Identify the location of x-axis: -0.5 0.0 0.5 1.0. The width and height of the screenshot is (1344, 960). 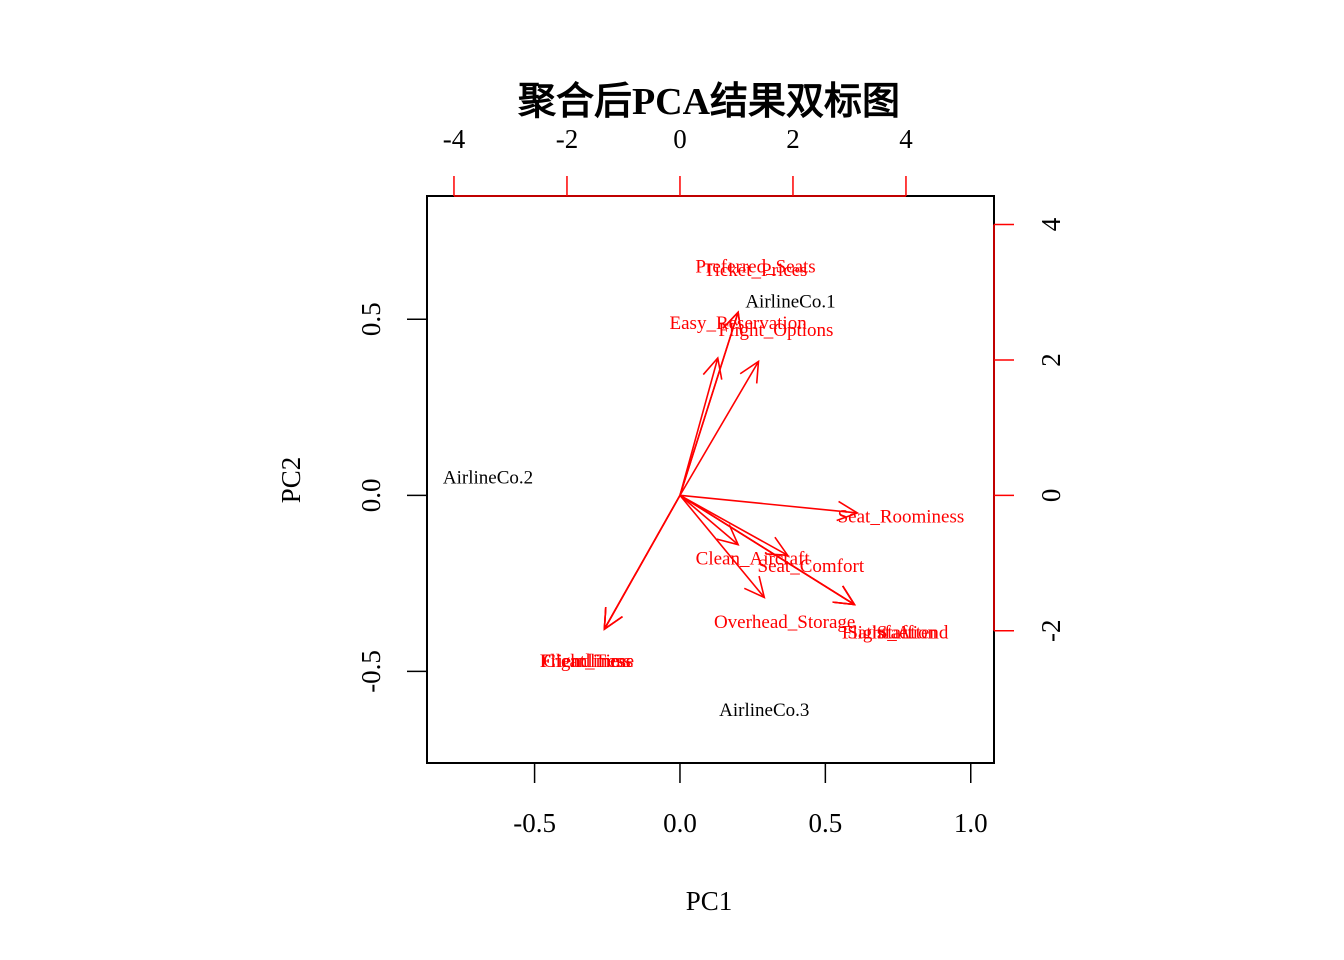
(750, 800).